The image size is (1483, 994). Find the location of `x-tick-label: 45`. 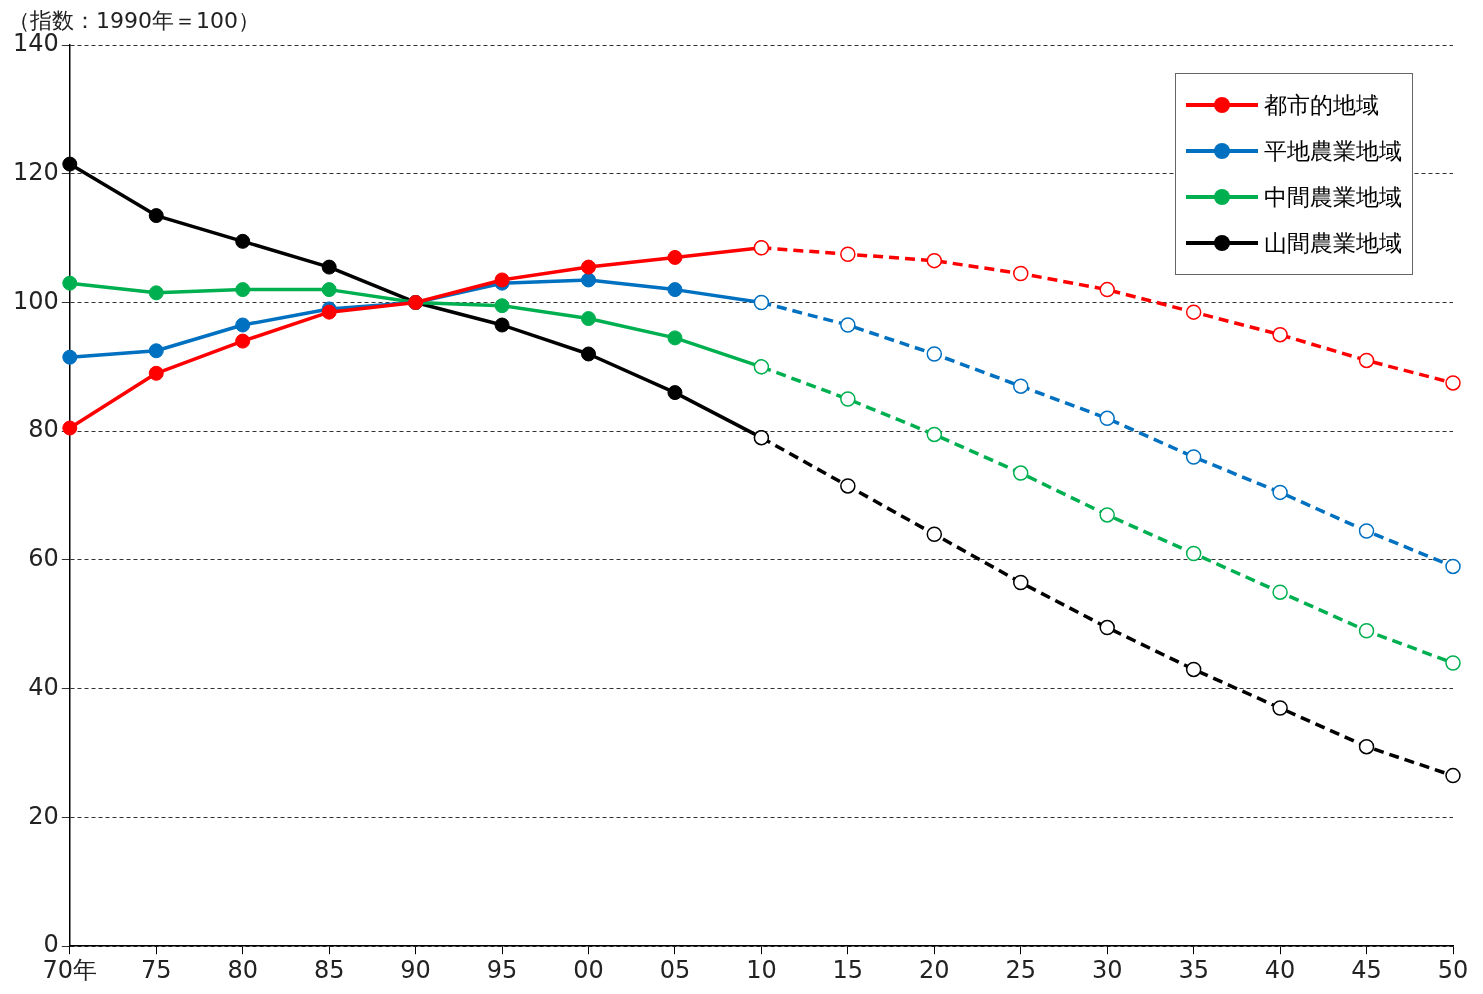

x-tick-label: 45 is located at coordinates (1366, 969).